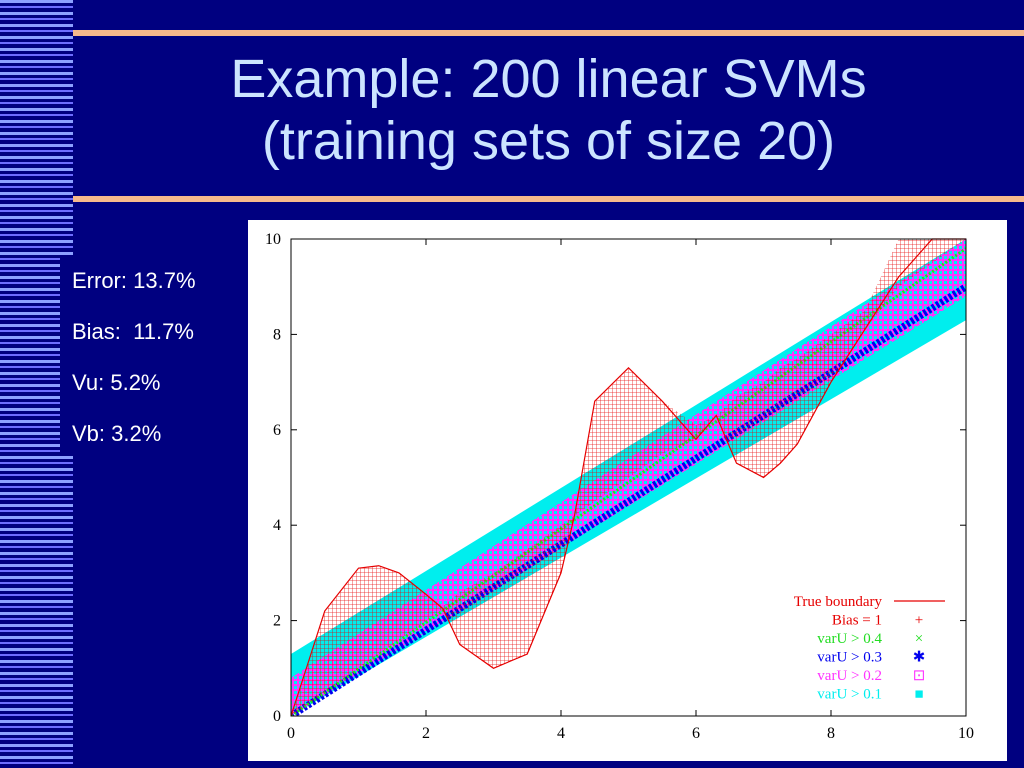  Describe the element at coordinates (277, 334) in the screenshot. I see `y-tick-label: 8` at that location.